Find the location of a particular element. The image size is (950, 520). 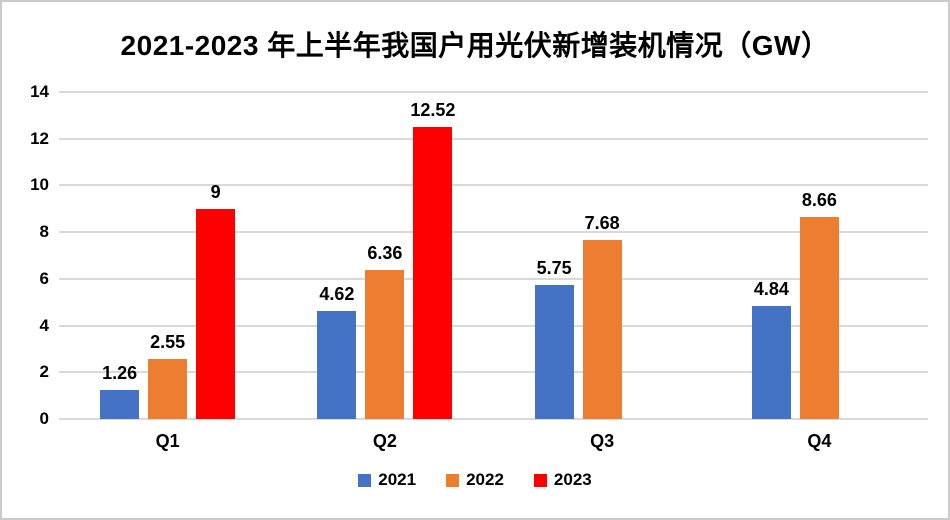

y-axis: 0 2 4 6 8 10 12 14 is located at coordinates (25, 255).